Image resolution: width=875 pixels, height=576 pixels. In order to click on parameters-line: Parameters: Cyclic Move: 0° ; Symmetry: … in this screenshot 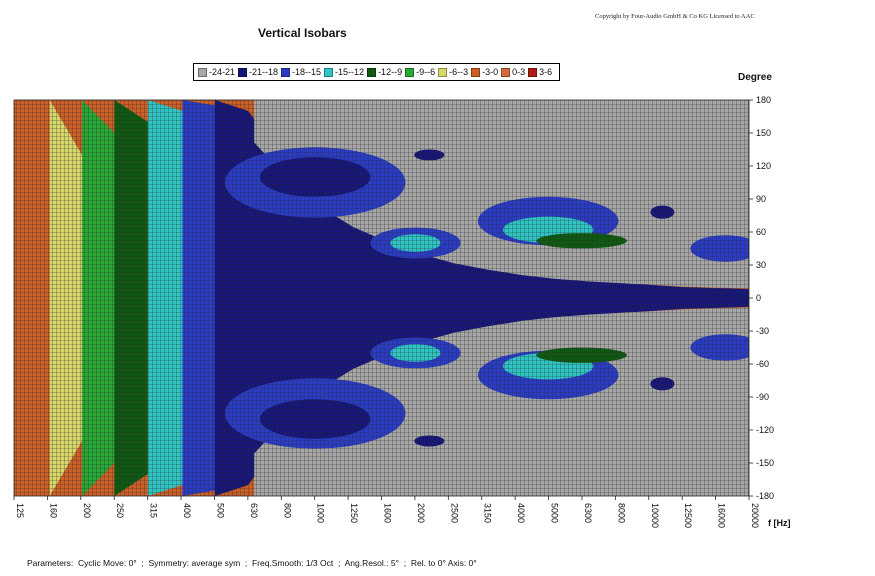, I will do `click(252, 563)`.